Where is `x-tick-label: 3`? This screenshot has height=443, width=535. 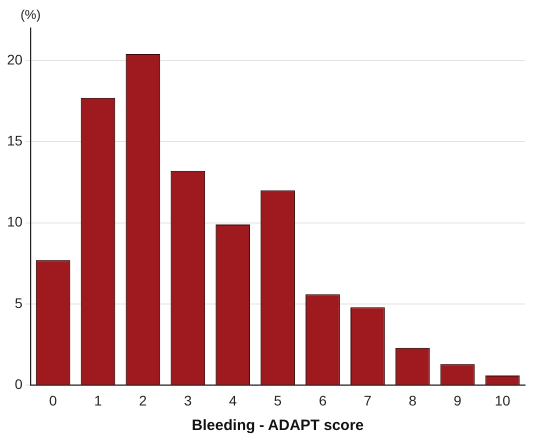 x-tick-label: 3 is located at coordinates (188, 400).